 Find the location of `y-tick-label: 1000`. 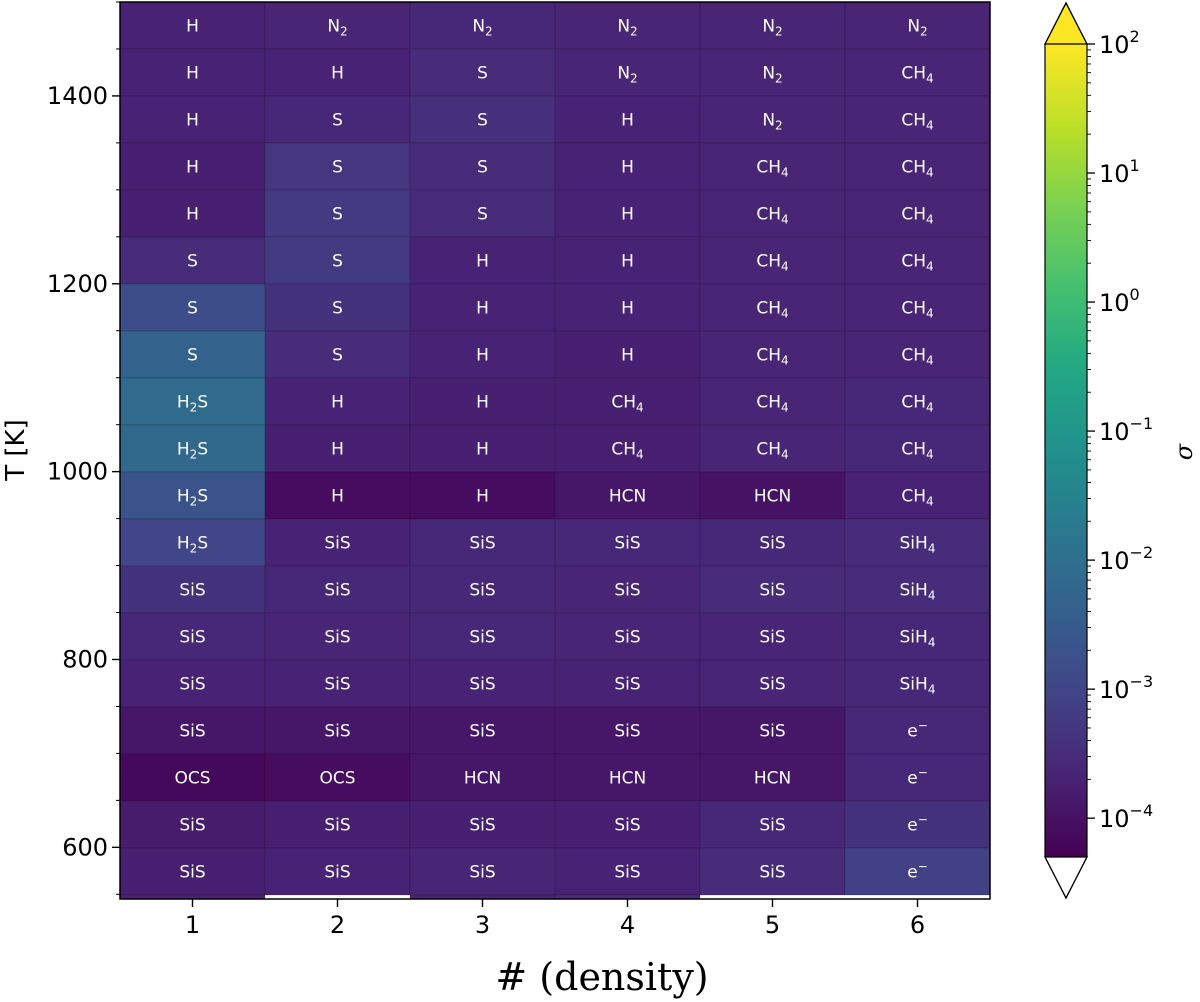

y-tick-label: 1000 is located at coordinates (77, 472).